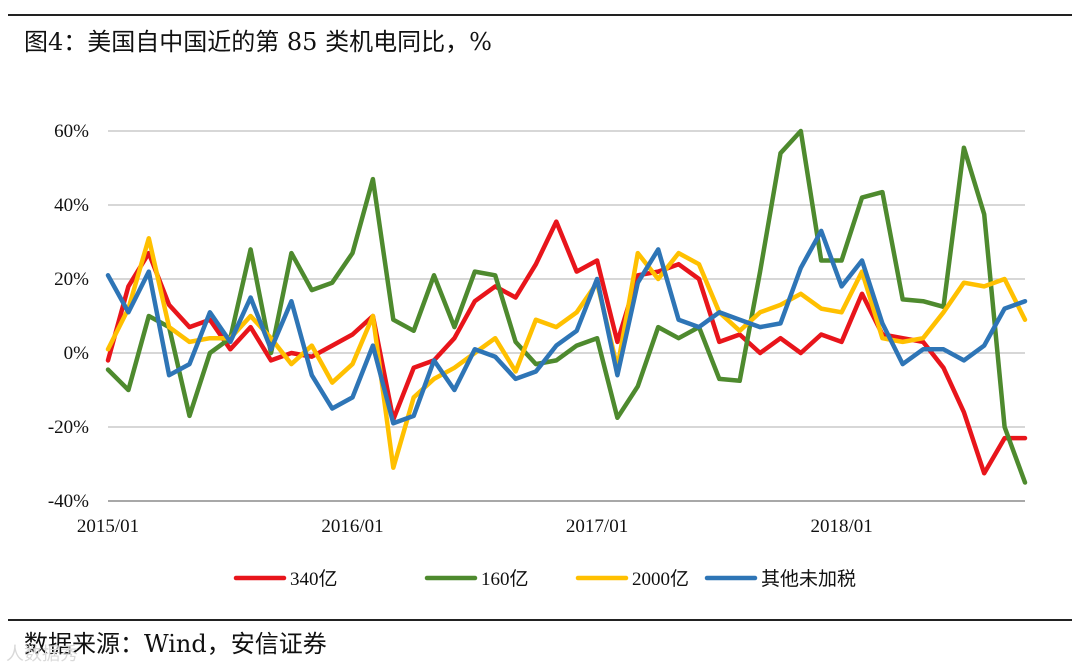 This screenshot has height=670, width=1080. What do you see at coordinates (314, 579) in the screenshot?
I see `legend-label: 340亿` at bounding box center [314, 579].